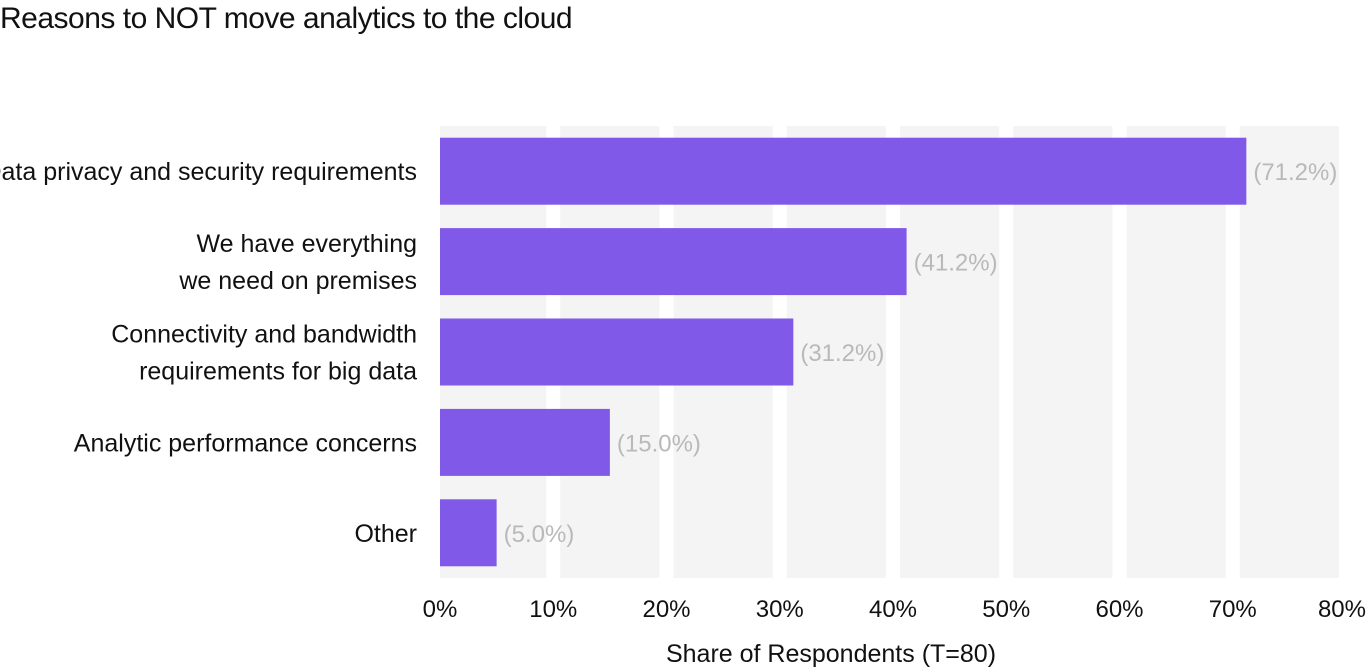 The width and height of the screenshot is (1369, 672). What do you see at coordinates (1289, 352) in the screenshot?
I see `grid-band` at bounding box center [1289, 352].